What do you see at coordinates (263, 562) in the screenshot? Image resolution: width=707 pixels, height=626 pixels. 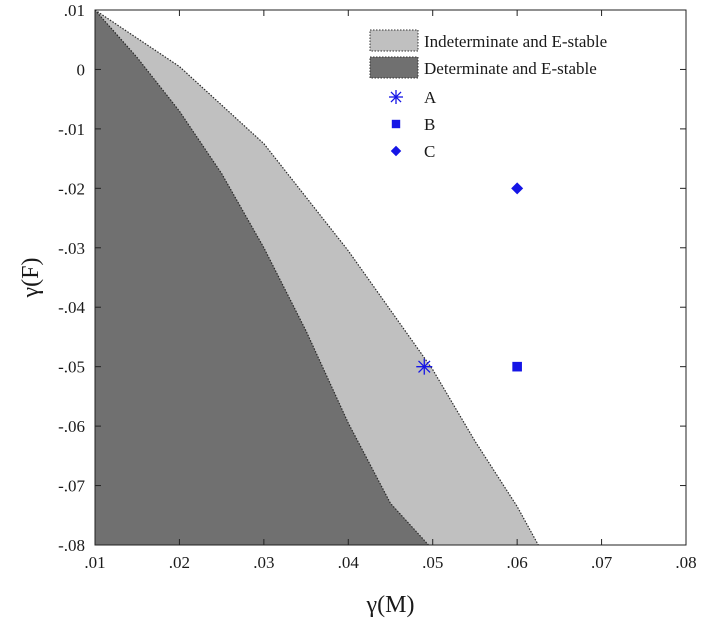 I see `x-tick-label: .03` at bounding box center [263, 562].